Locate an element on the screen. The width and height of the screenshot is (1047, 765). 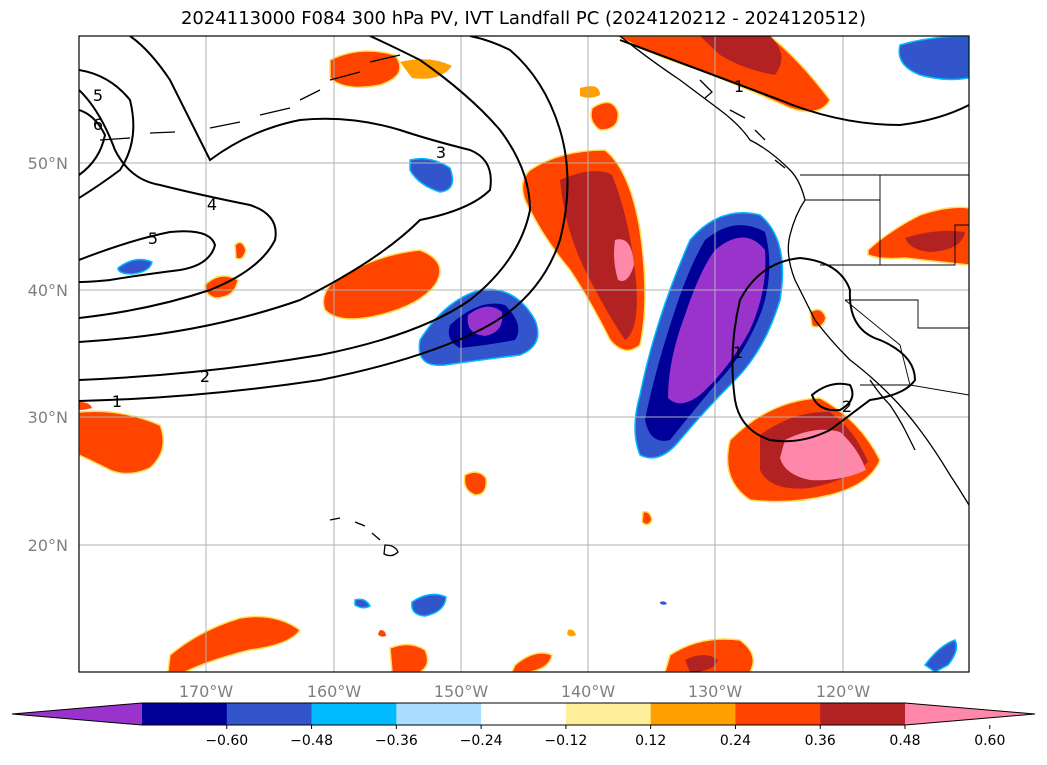
lat-label-20n: 20°N is located at coordinates (48, 545).